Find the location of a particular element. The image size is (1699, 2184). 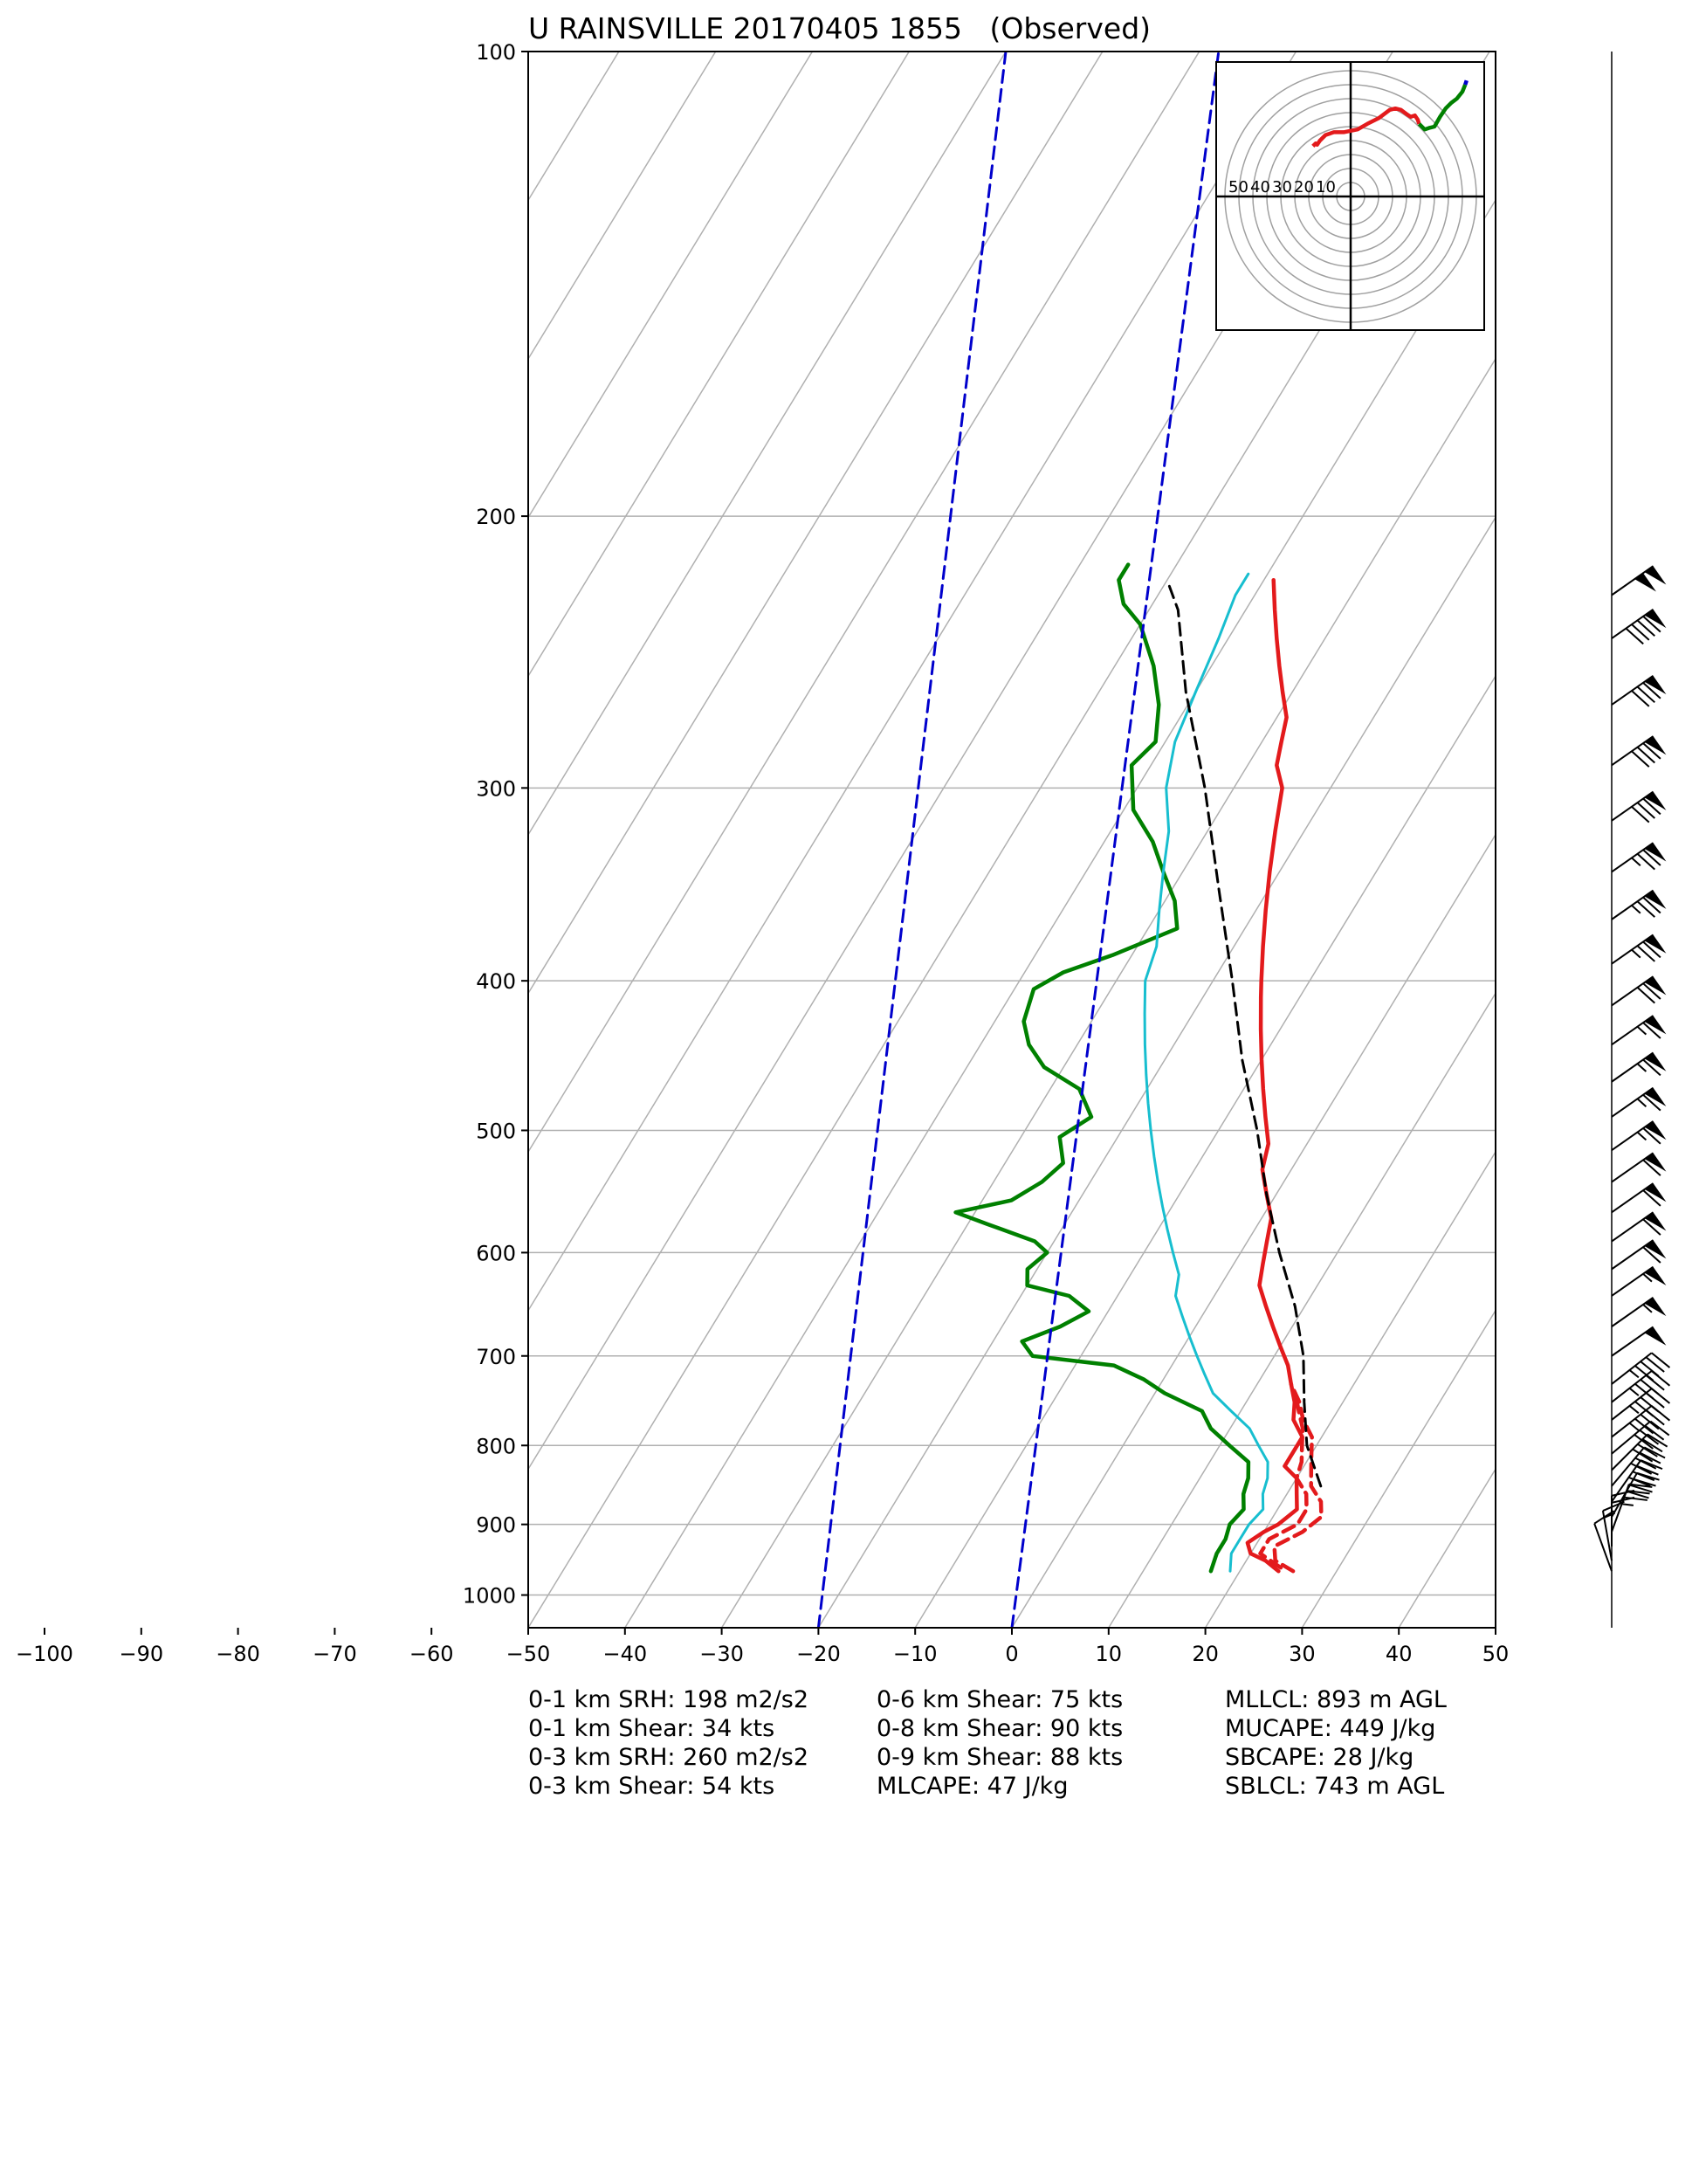

stat-line: MLCAPE: 47 J/kg is located at coordinates (973, 1786).